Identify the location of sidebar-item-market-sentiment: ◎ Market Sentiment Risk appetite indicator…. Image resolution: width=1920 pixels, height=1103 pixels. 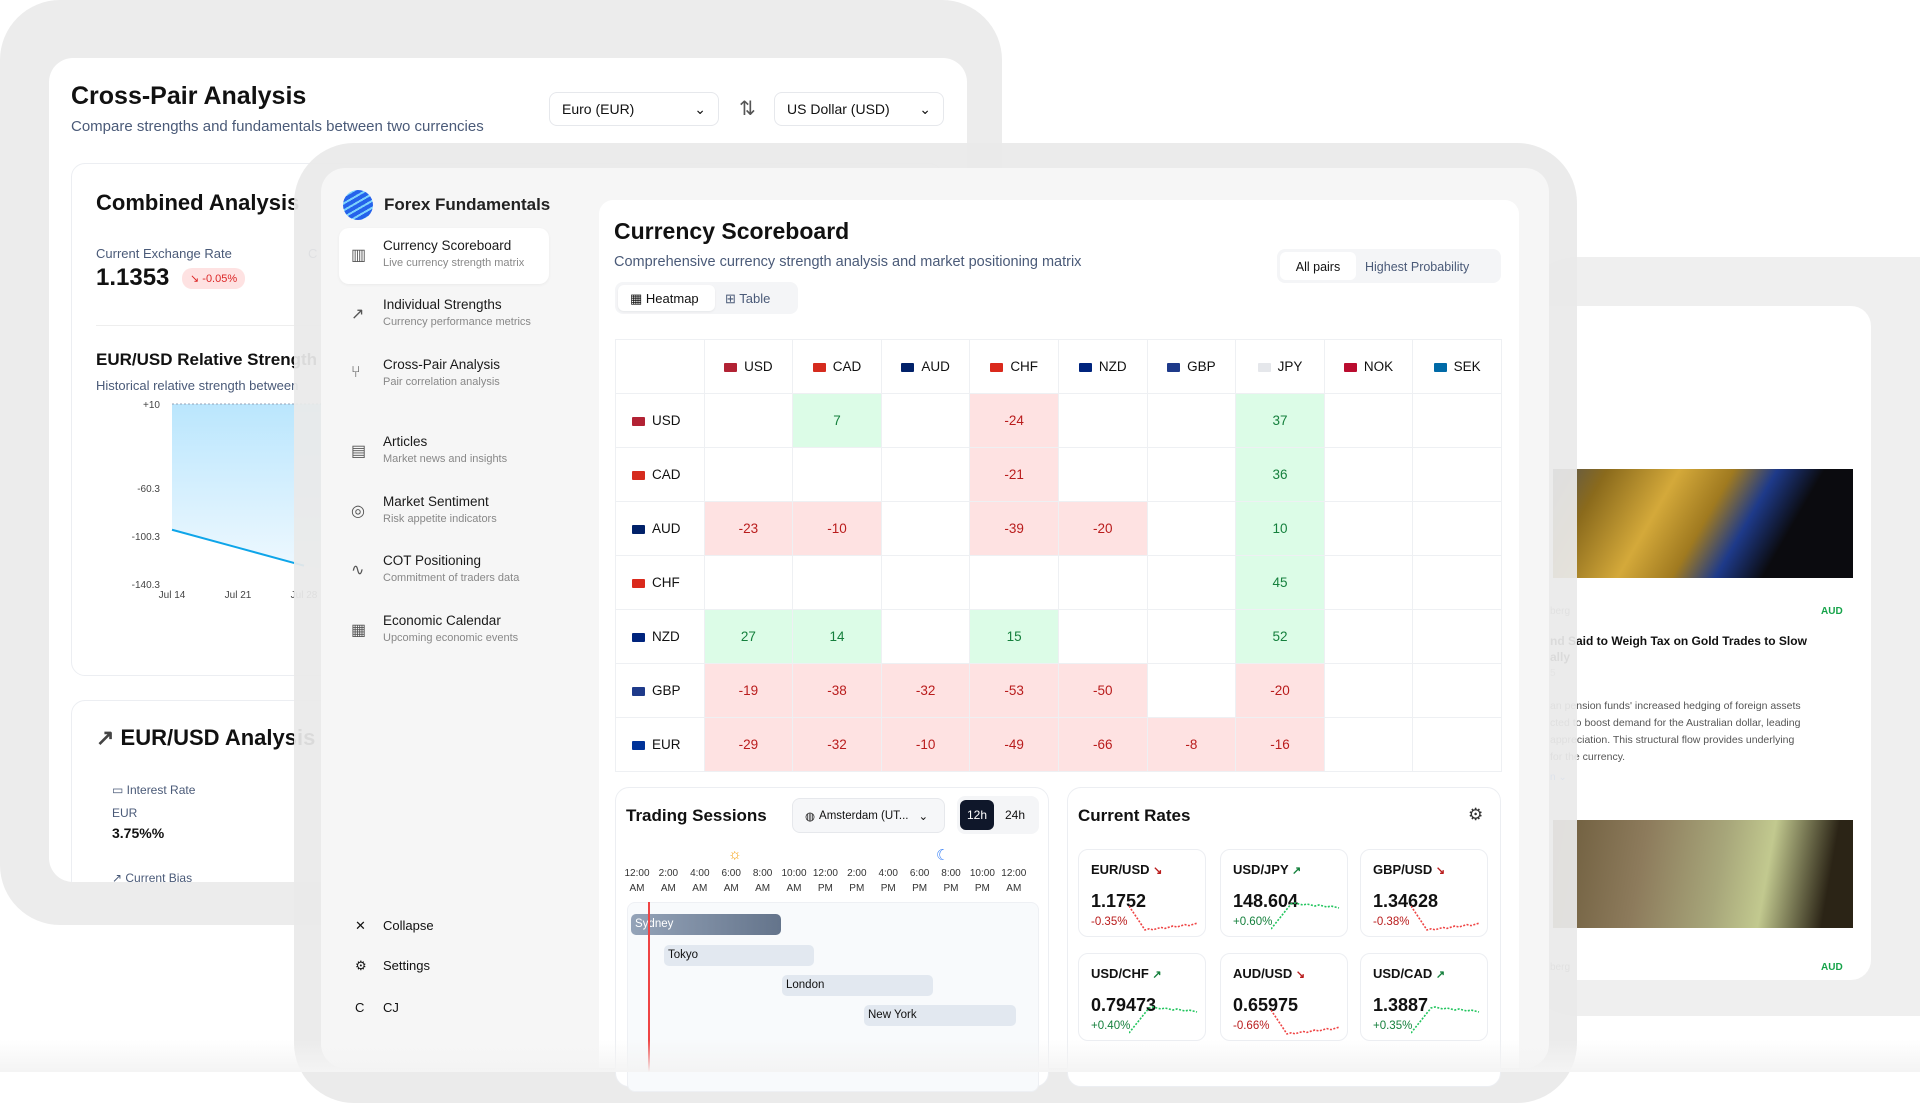
(444, 512).